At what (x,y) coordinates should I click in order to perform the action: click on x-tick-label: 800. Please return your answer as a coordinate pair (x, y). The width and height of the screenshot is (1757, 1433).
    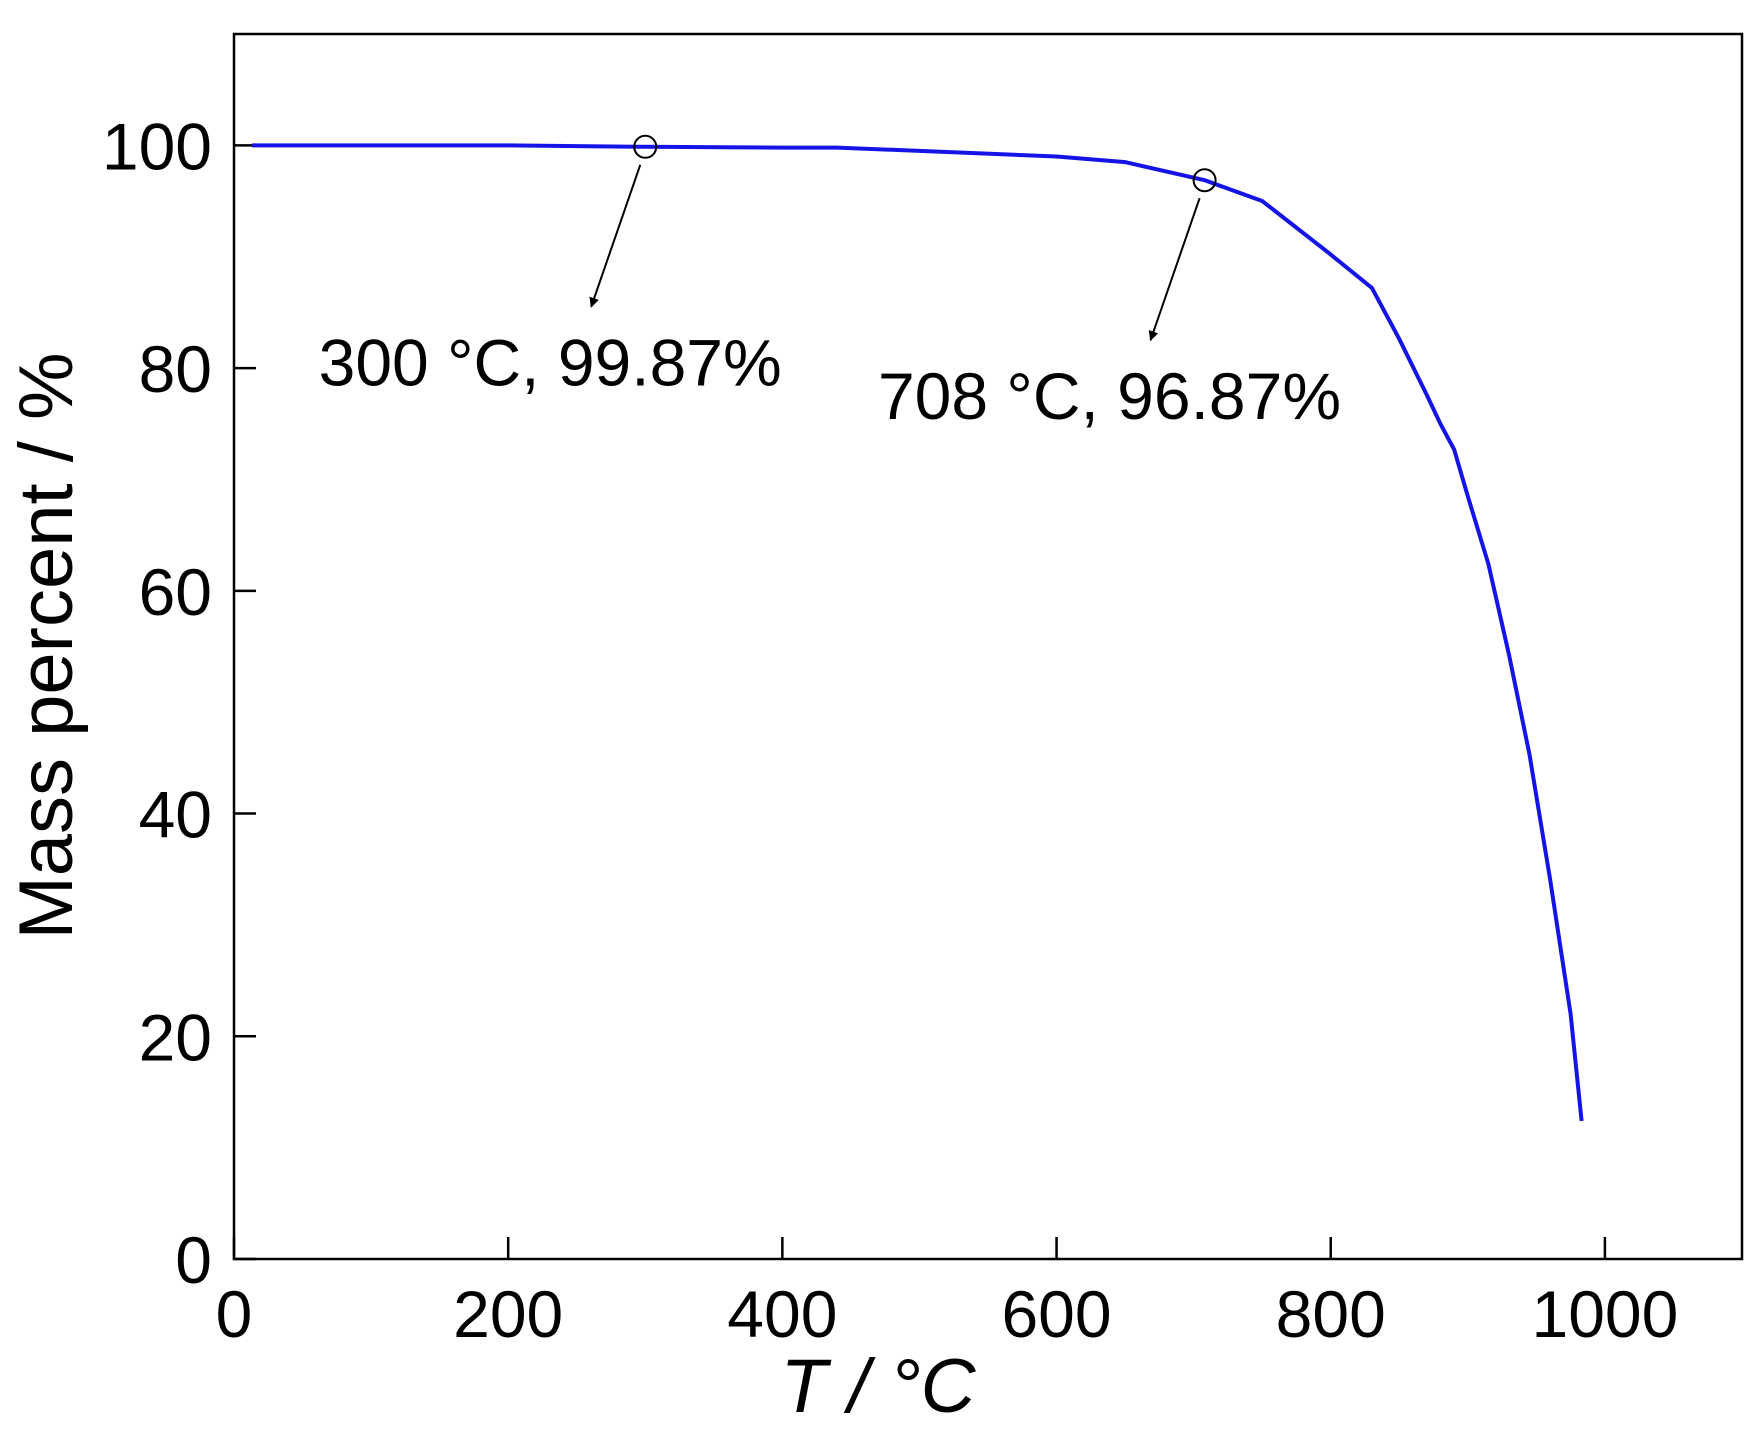
    Looking at the image, I should click on (1331, 1314).